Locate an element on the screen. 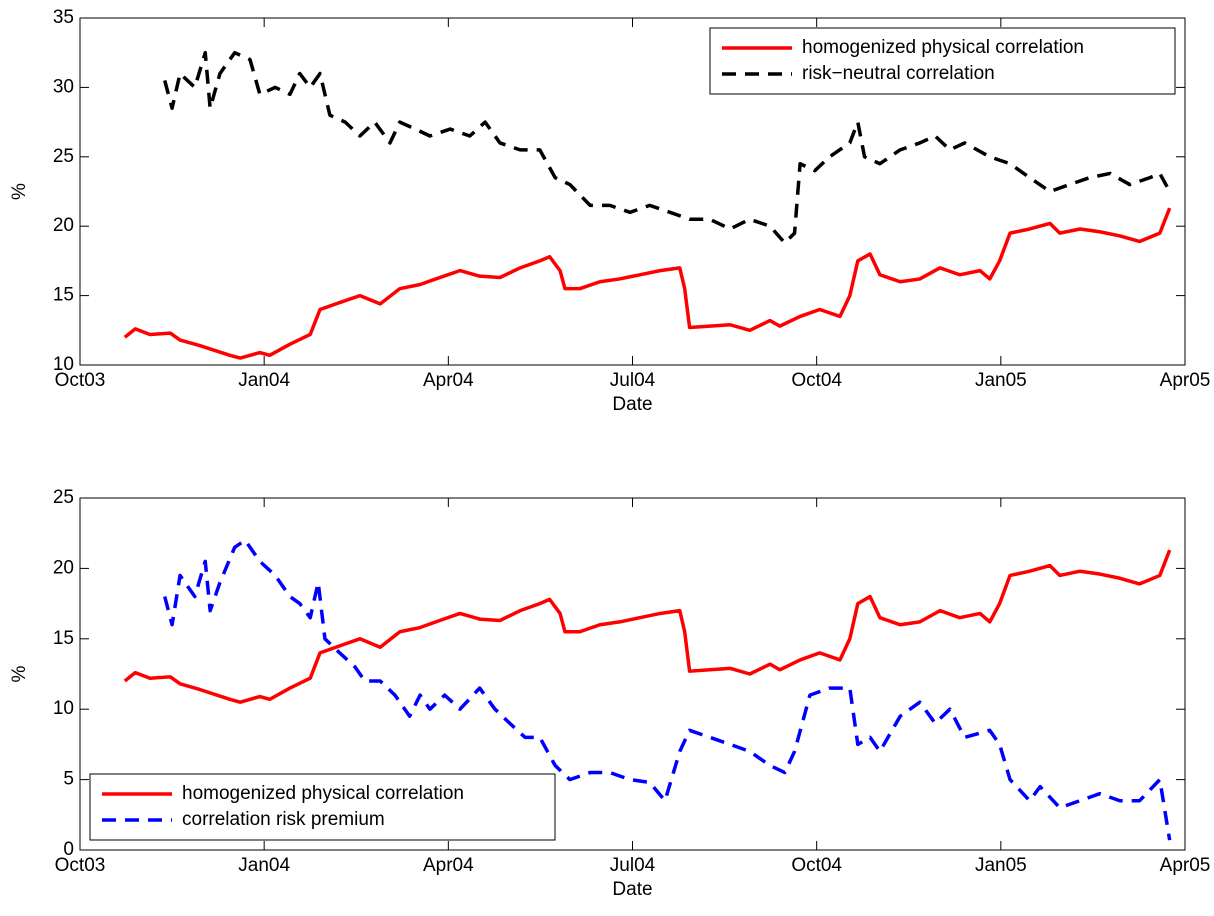 The width and height of the screenshot is (1214, 916). legend-label: correlation risk premium is located at coordinates (283, 819).